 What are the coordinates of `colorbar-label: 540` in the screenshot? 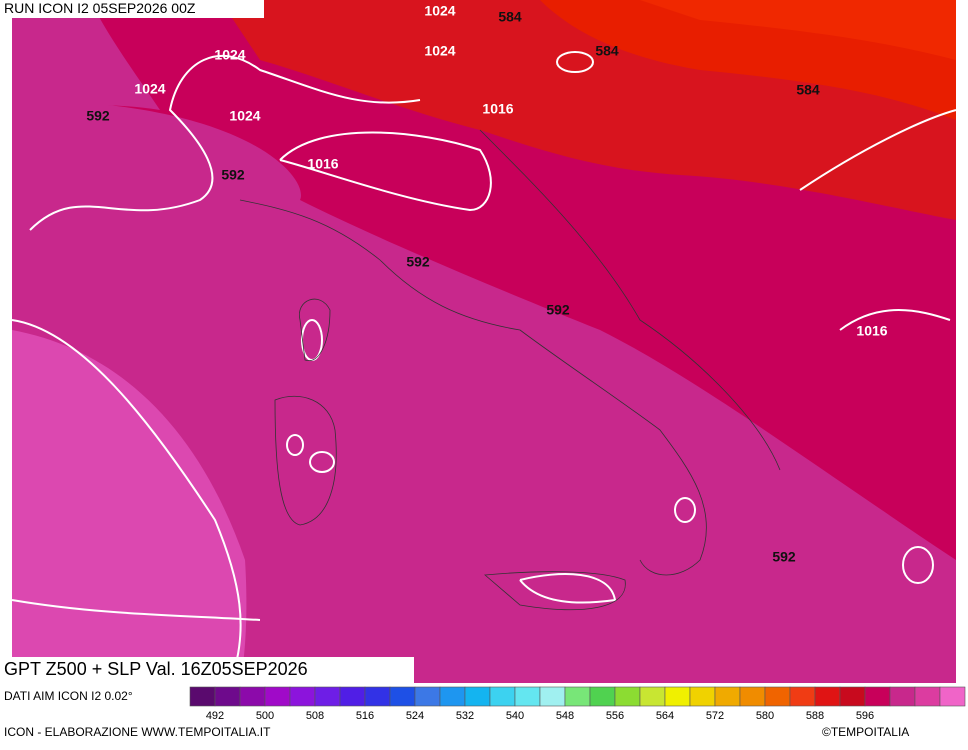 It's located at (515, 716).